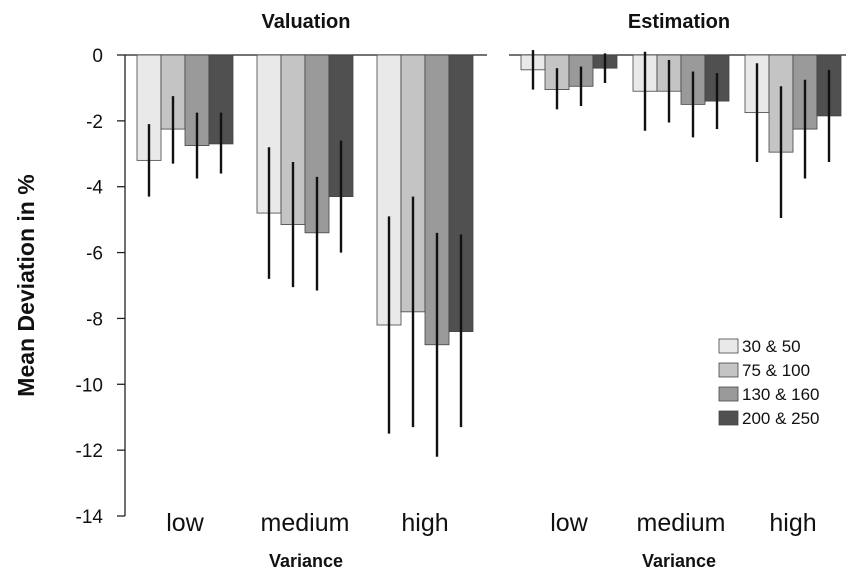 The width and height of the screenshot is (848, 571). I want to click on y-axis-title: Mean Deviation in %, so click(26, 285).